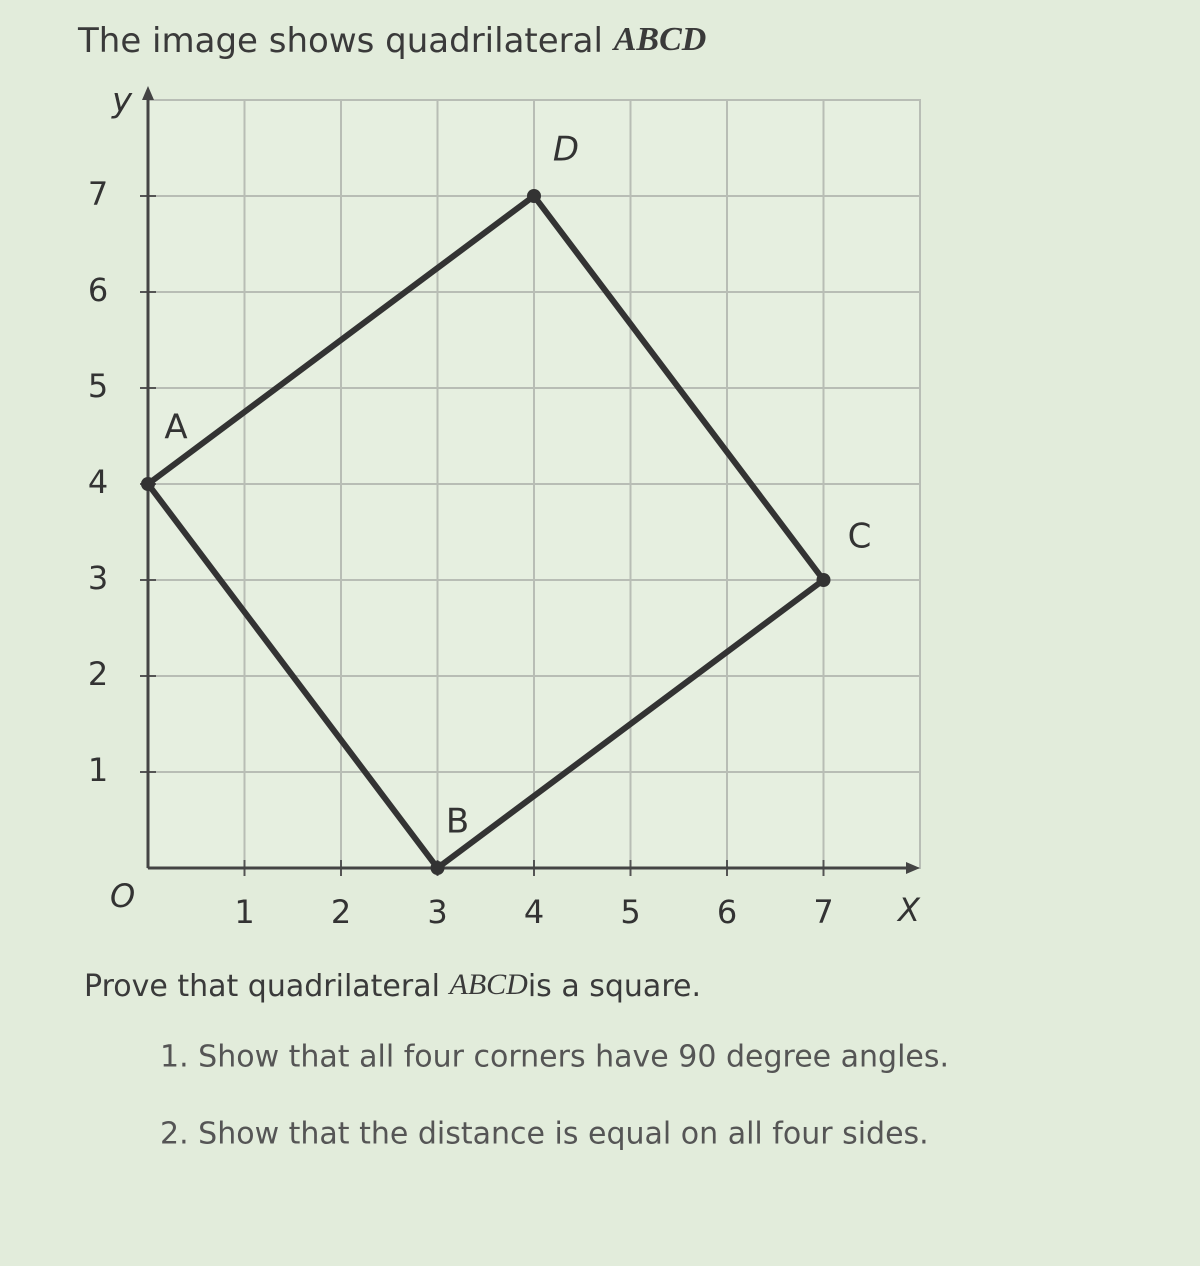 This screenshot has width=1200, height=1266. Describe the element at coordinates (175, 428) in the screenshot. I see `vertex-label: A` at that location.